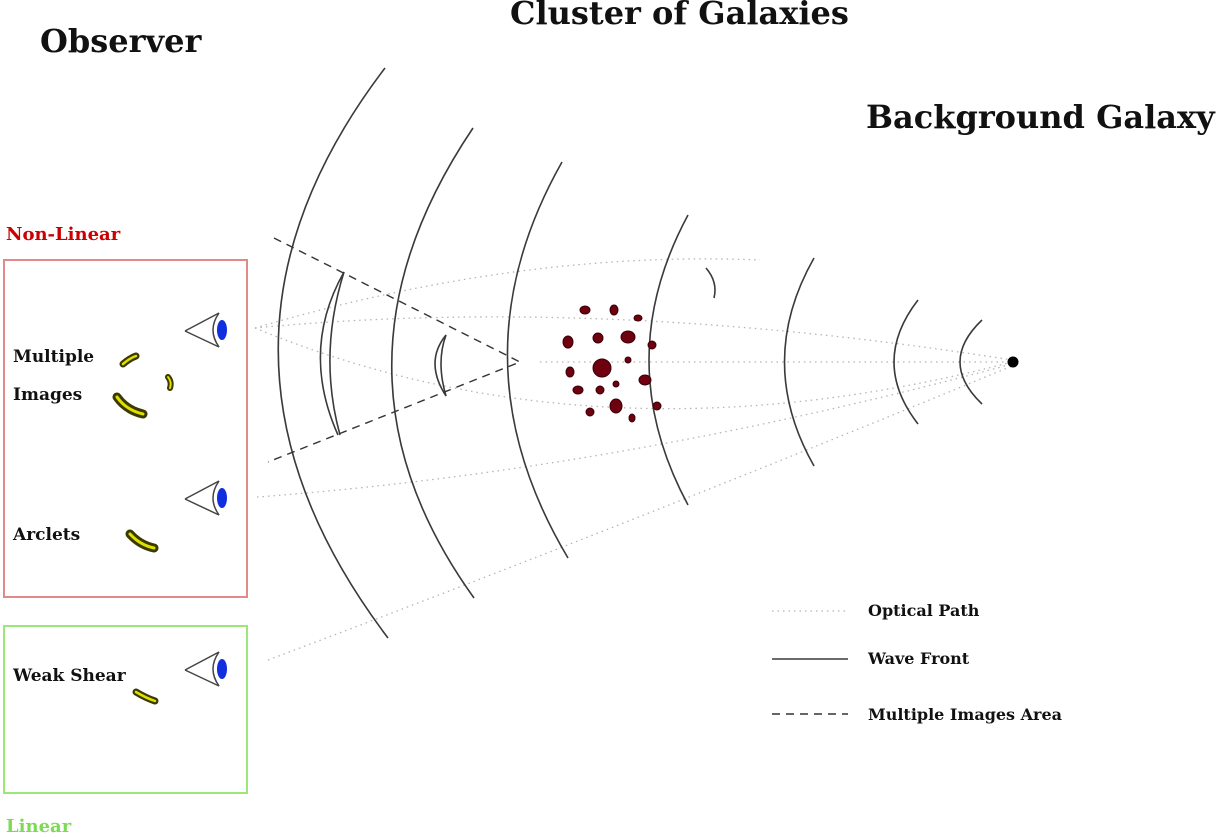 The height and width of the screenshot is (837, 1229). What do you see at coordinates (63, 234) in the screenshot?
I see `nonlinear-label: Non-Linear` at bounding box center [63, 234].